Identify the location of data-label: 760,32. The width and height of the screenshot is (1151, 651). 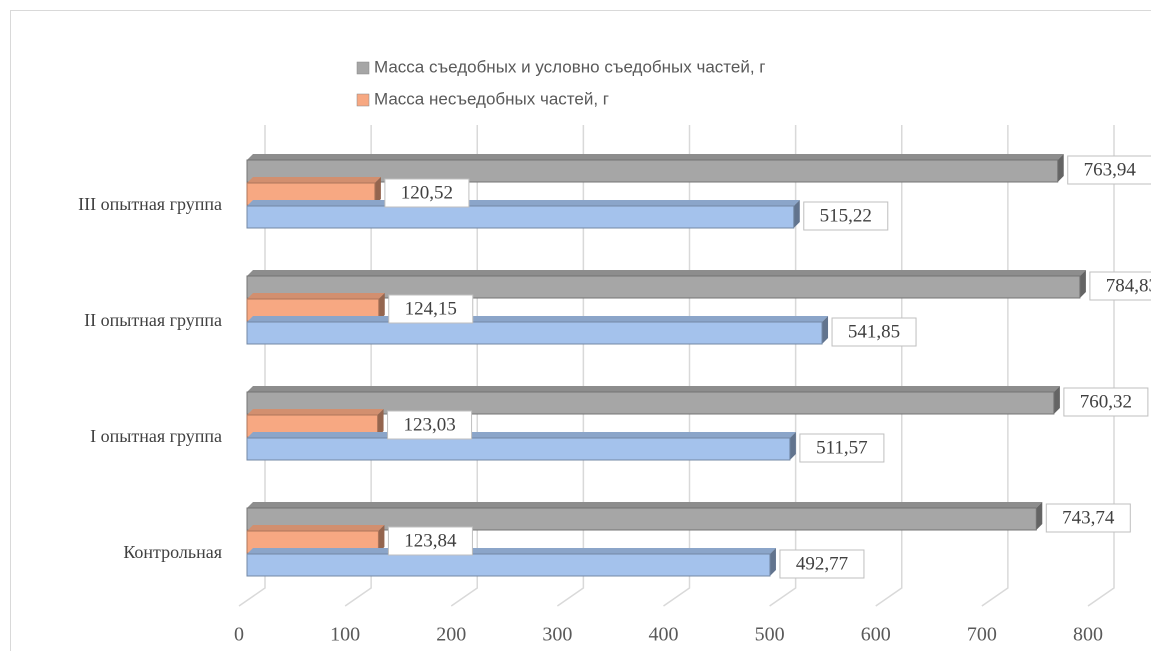
(1106, 401).